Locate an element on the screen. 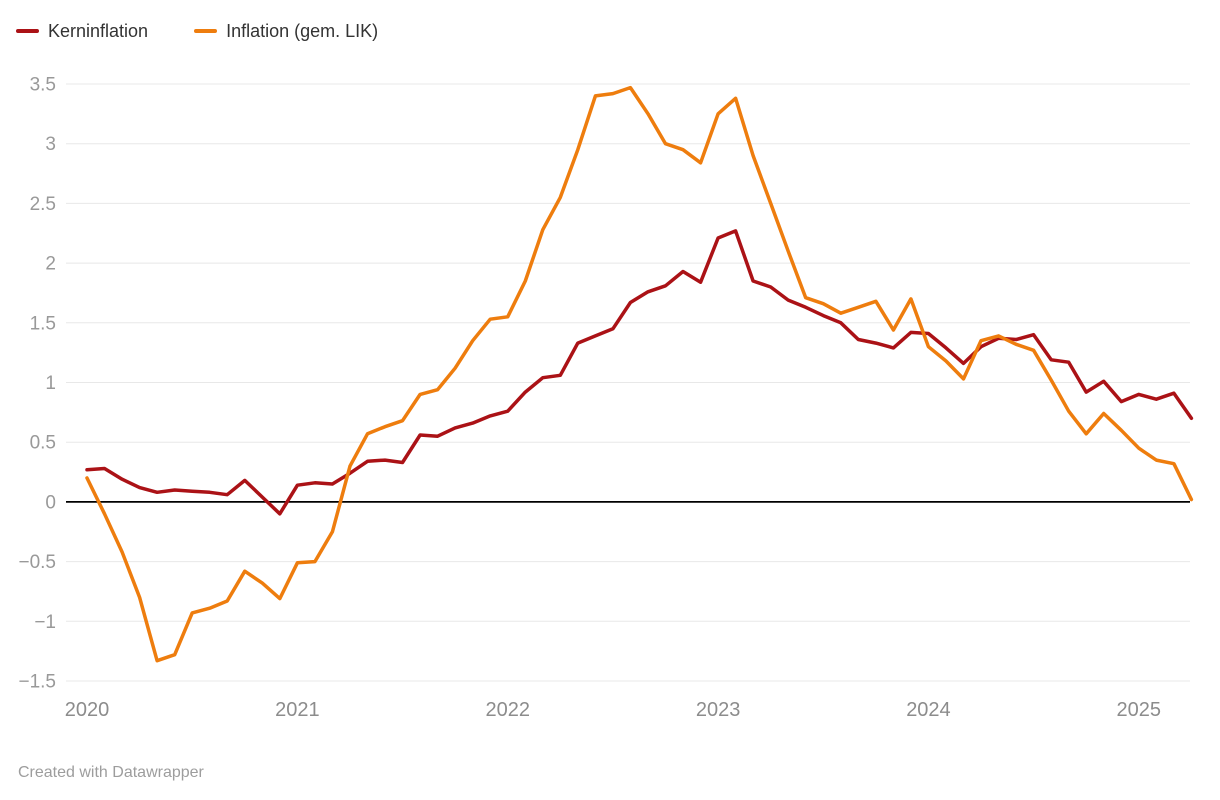  x-tick-label: 2025 is located at coordinates (1139, 710).